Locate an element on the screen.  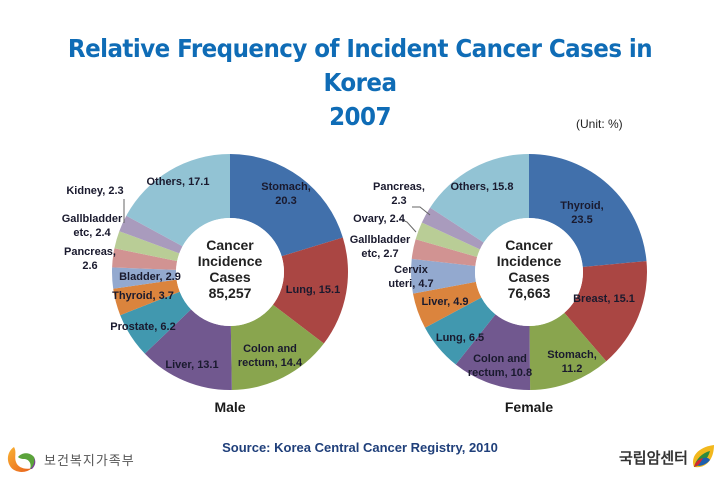
ministry-logo: 보건복지가족부 is located at coordinates (69, 459).